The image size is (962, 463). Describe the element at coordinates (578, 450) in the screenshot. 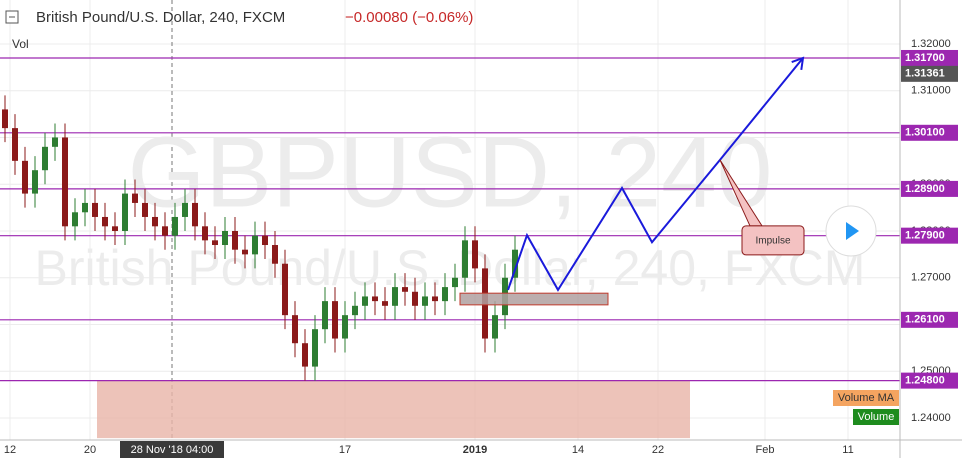

I see `x-tick-label: 14` at that location.